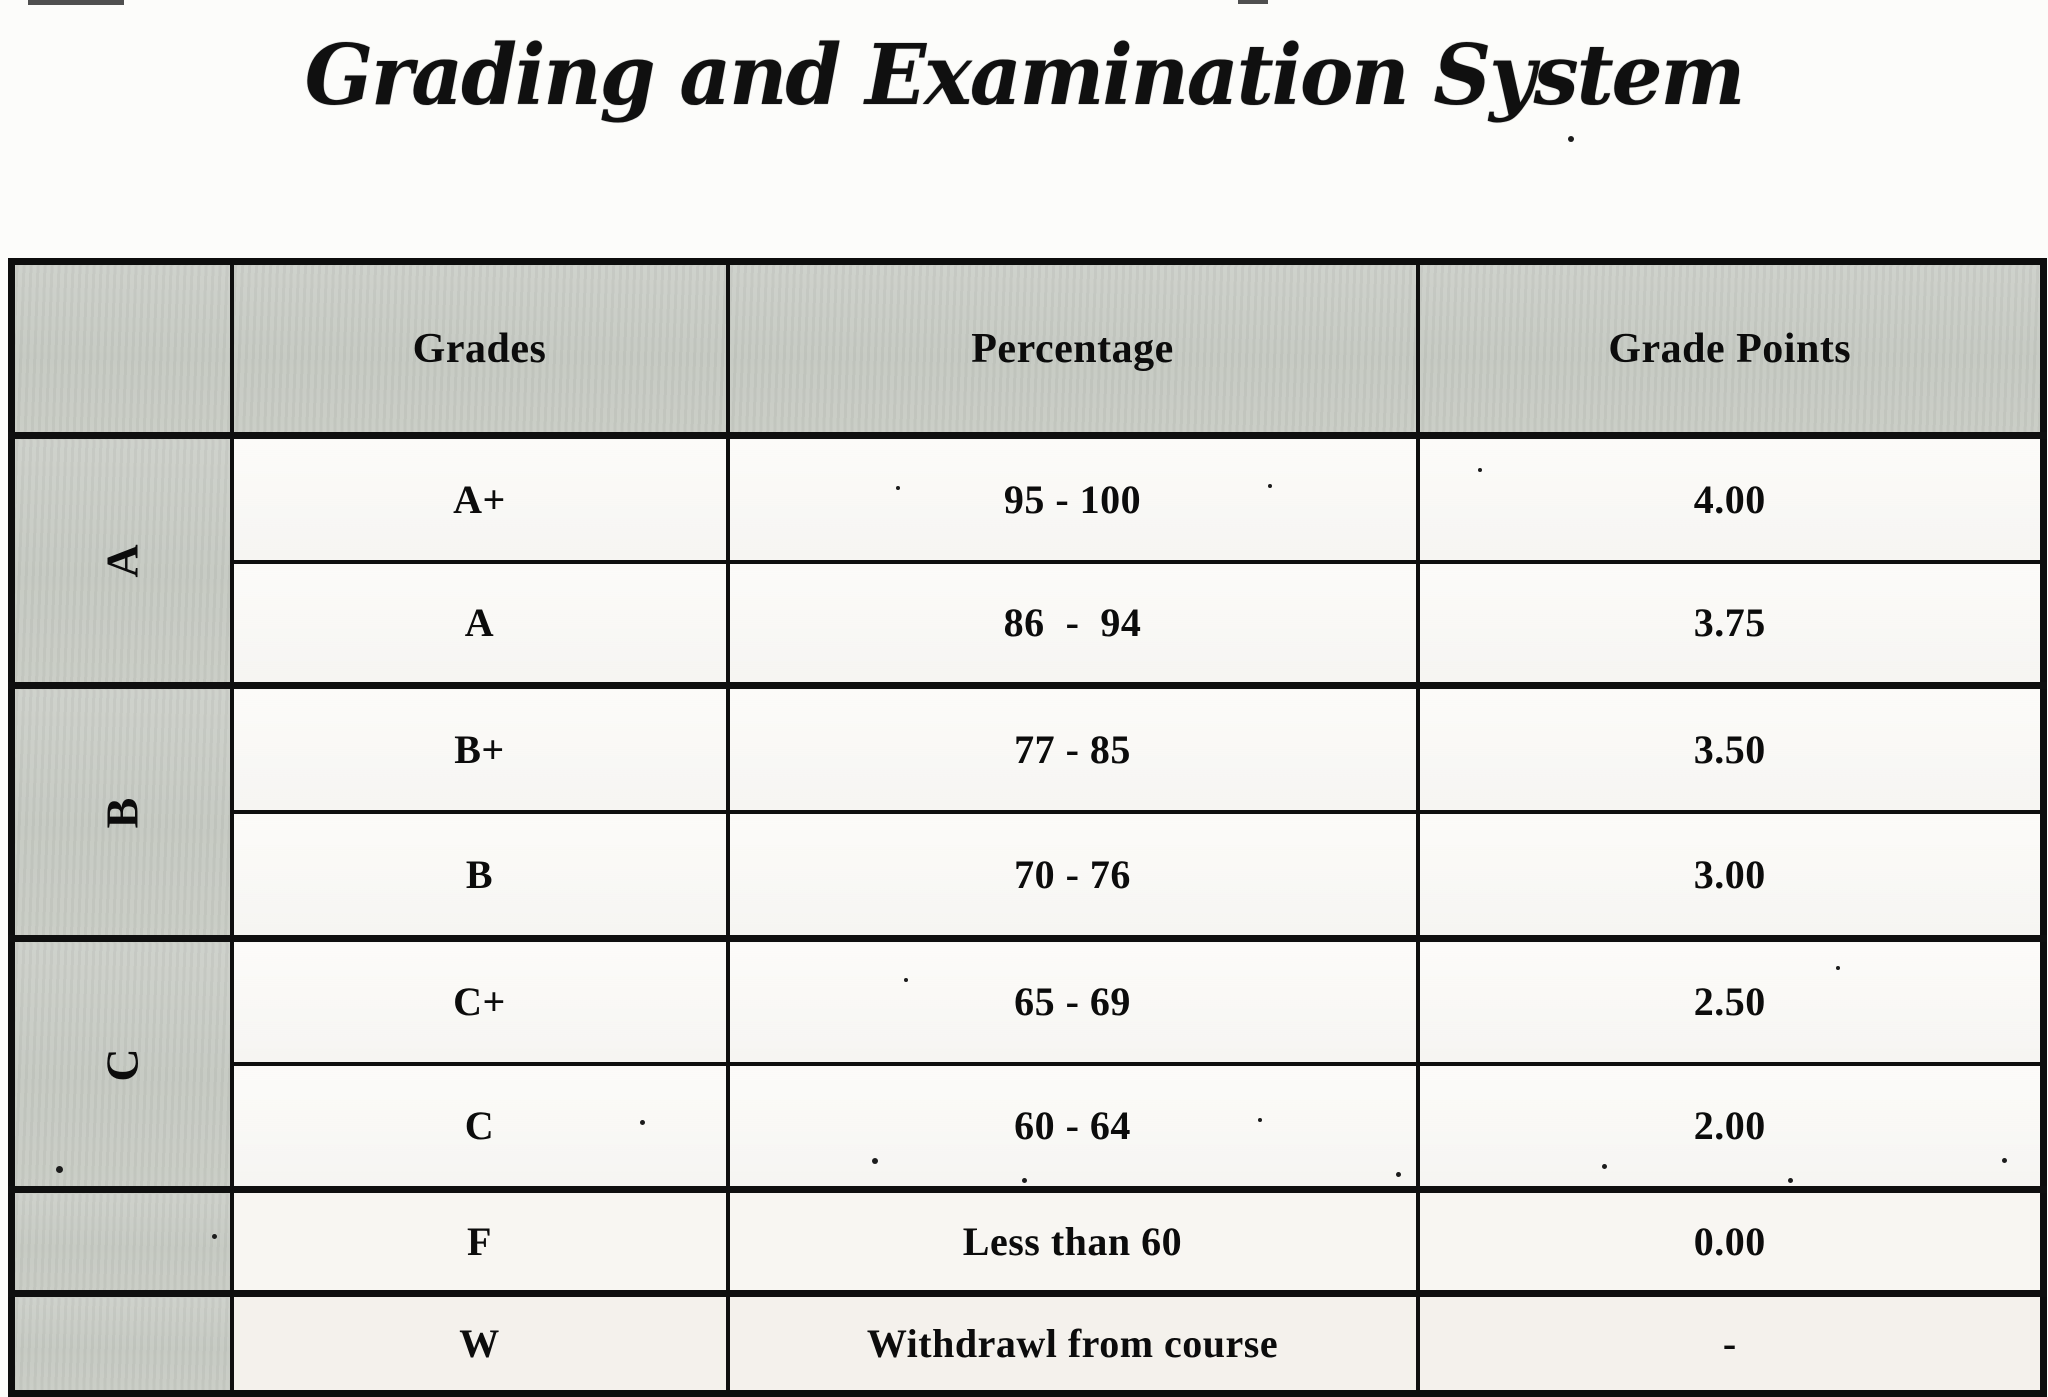 This screenshot has height=1397, width=2048. Describe the element at coordinates (1730, 1241) in the screenshot. I see `points-cell: 0.00` at that location.